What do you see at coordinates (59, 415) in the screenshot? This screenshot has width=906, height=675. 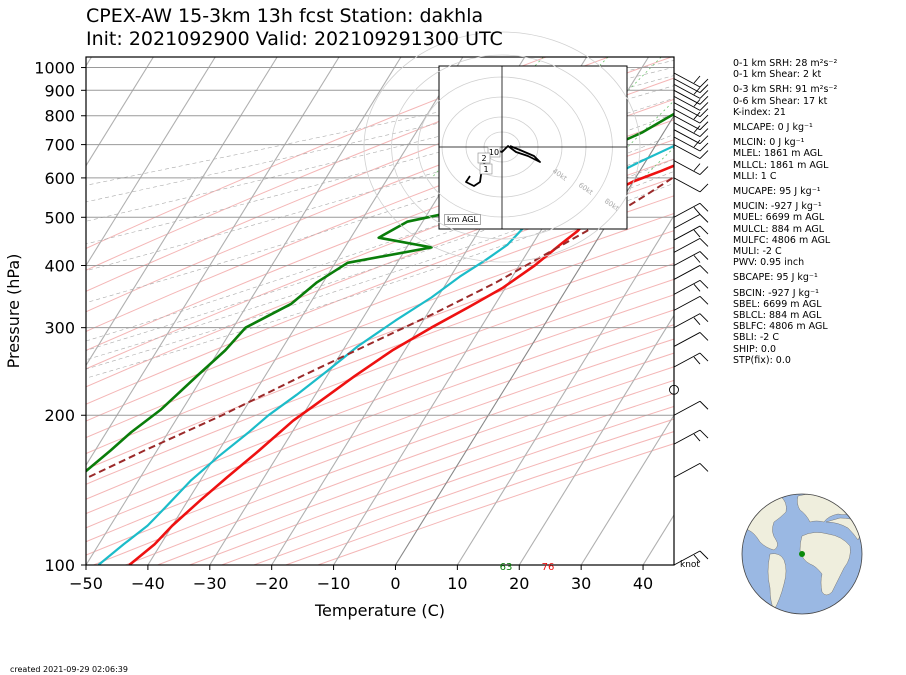 I see `y-tick-label: 200` at bounding box center [59, 415].